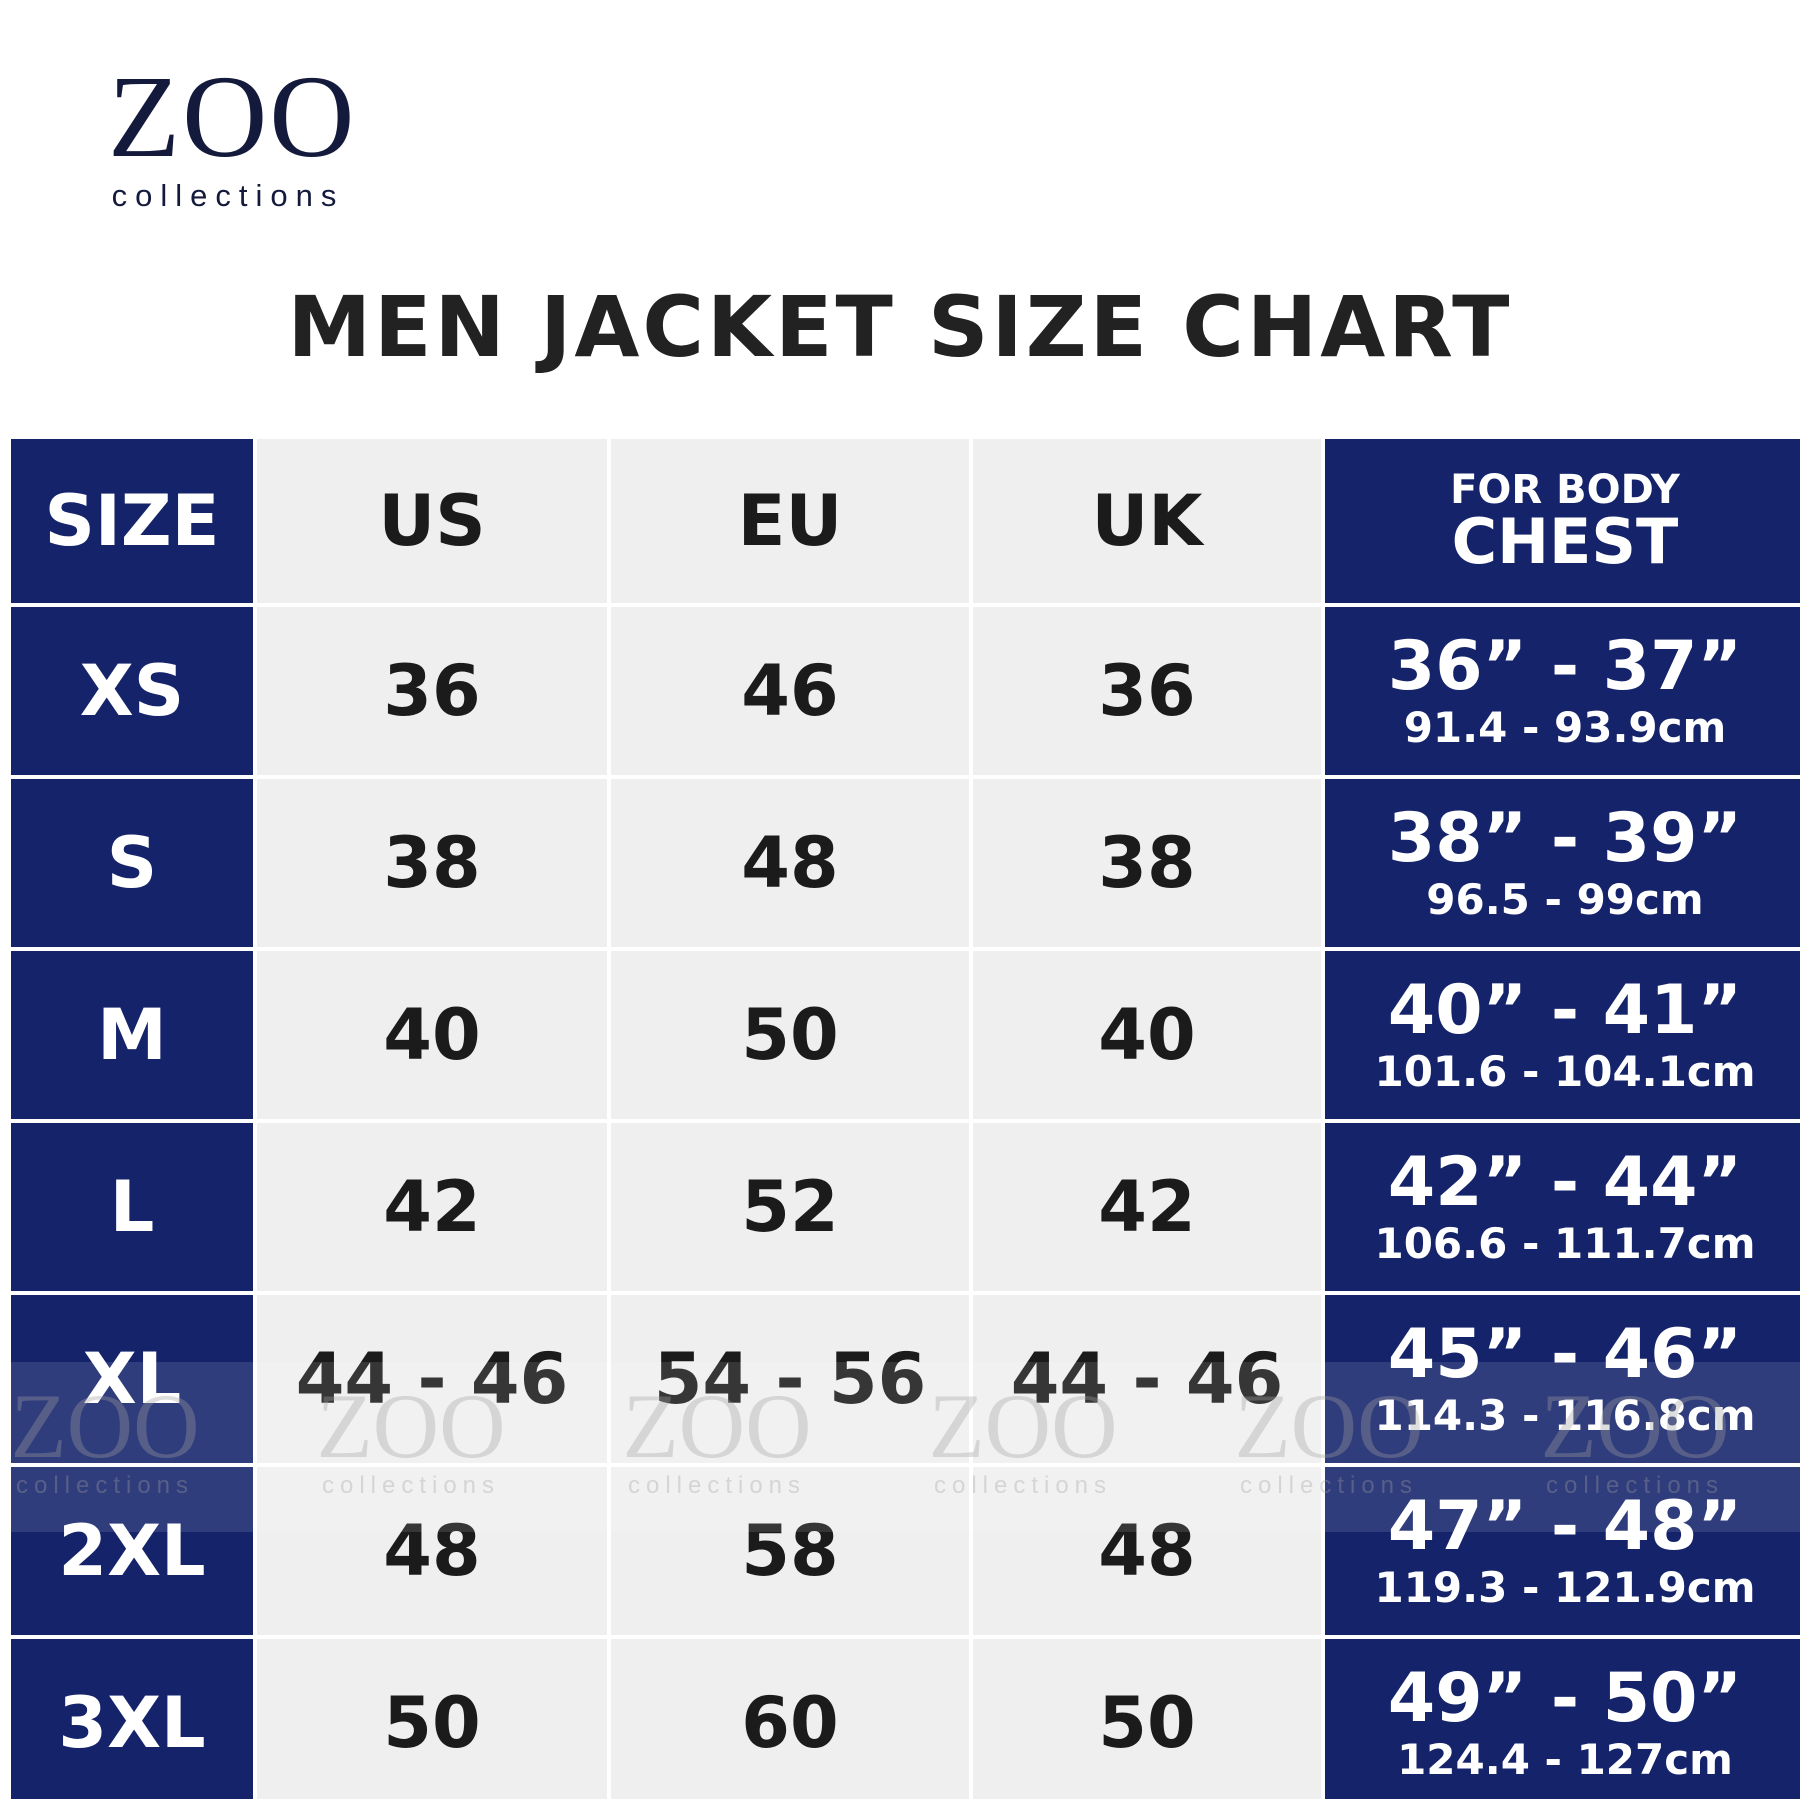 This screenshot has width=1800, height=1799. I want to click on chest-inches: 42” - 44”, so click(1565, 1182).